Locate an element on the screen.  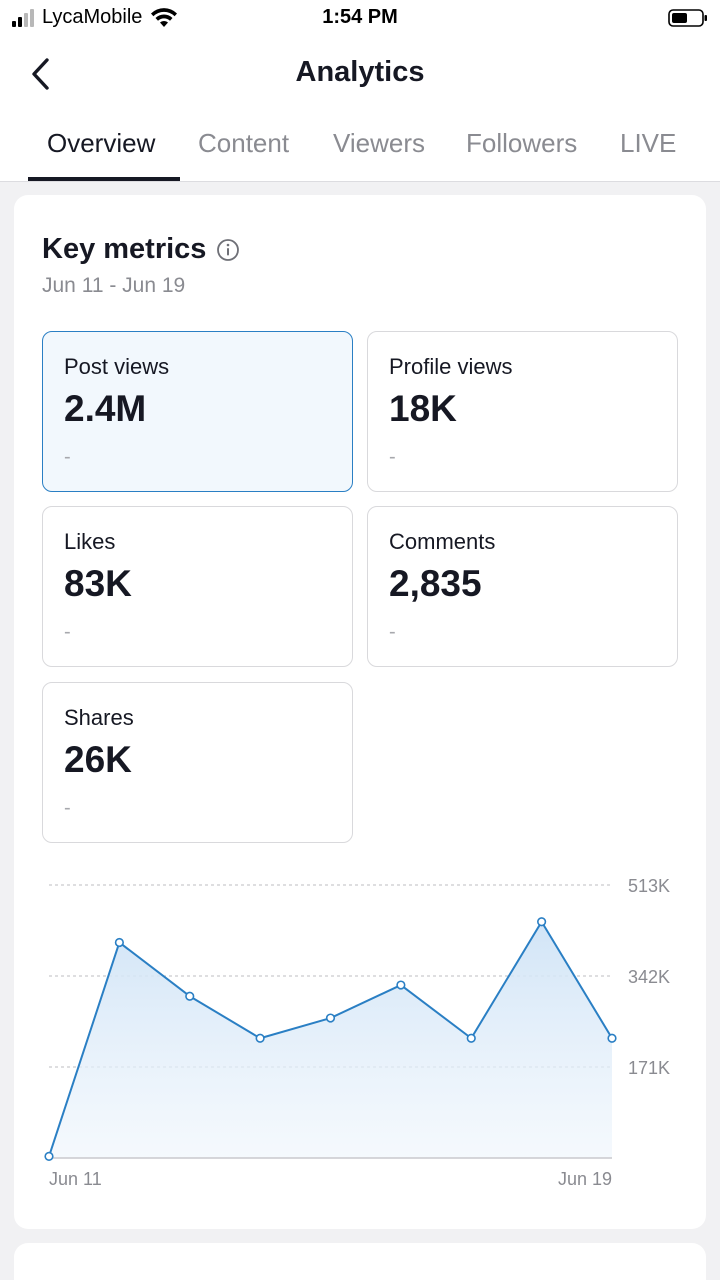
metric-value: 2.4M is located at coordinates (105, 408).